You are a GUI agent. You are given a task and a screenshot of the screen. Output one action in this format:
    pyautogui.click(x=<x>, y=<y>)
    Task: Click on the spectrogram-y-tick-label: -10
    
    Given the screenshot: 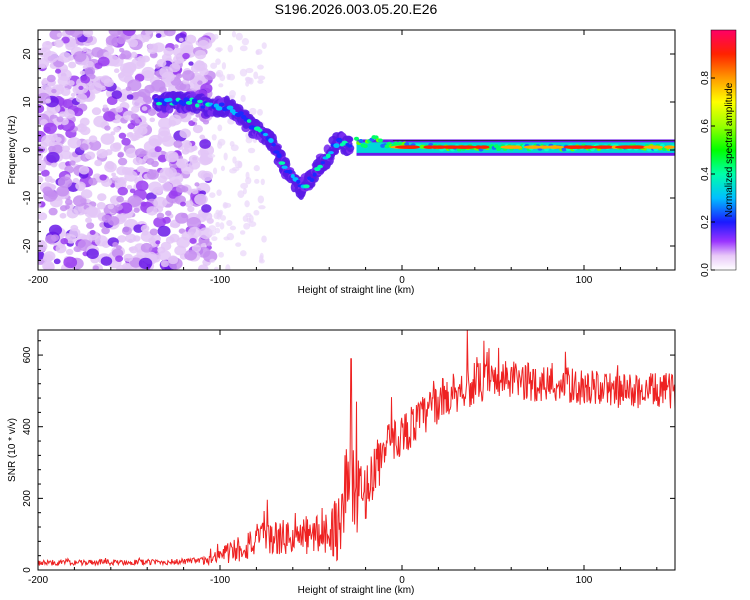 What is the action you would take?
    pyautogui.click(x=27, y=197)
    